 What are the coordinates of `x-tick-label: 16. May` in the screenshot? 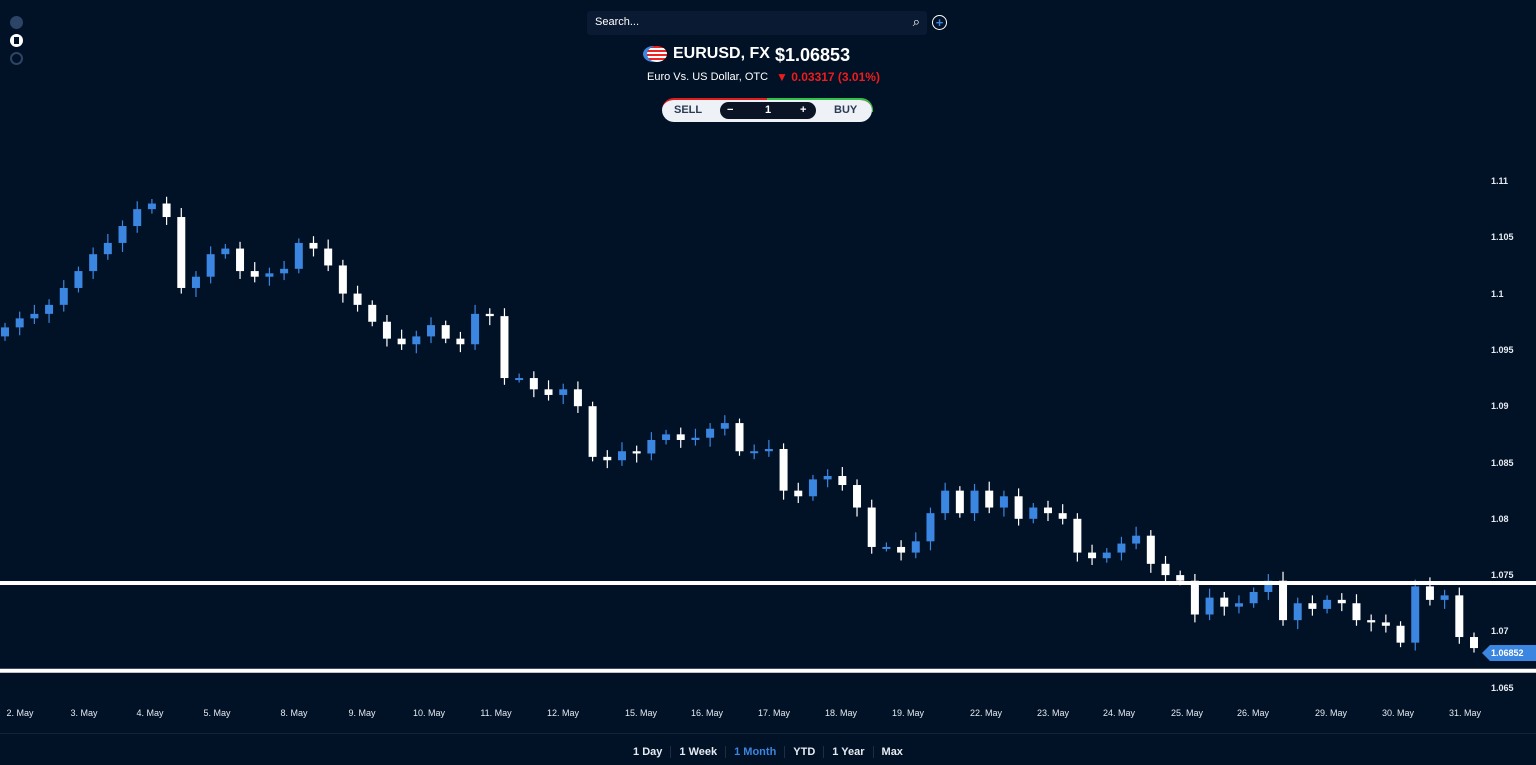 It's located at (707, 713).